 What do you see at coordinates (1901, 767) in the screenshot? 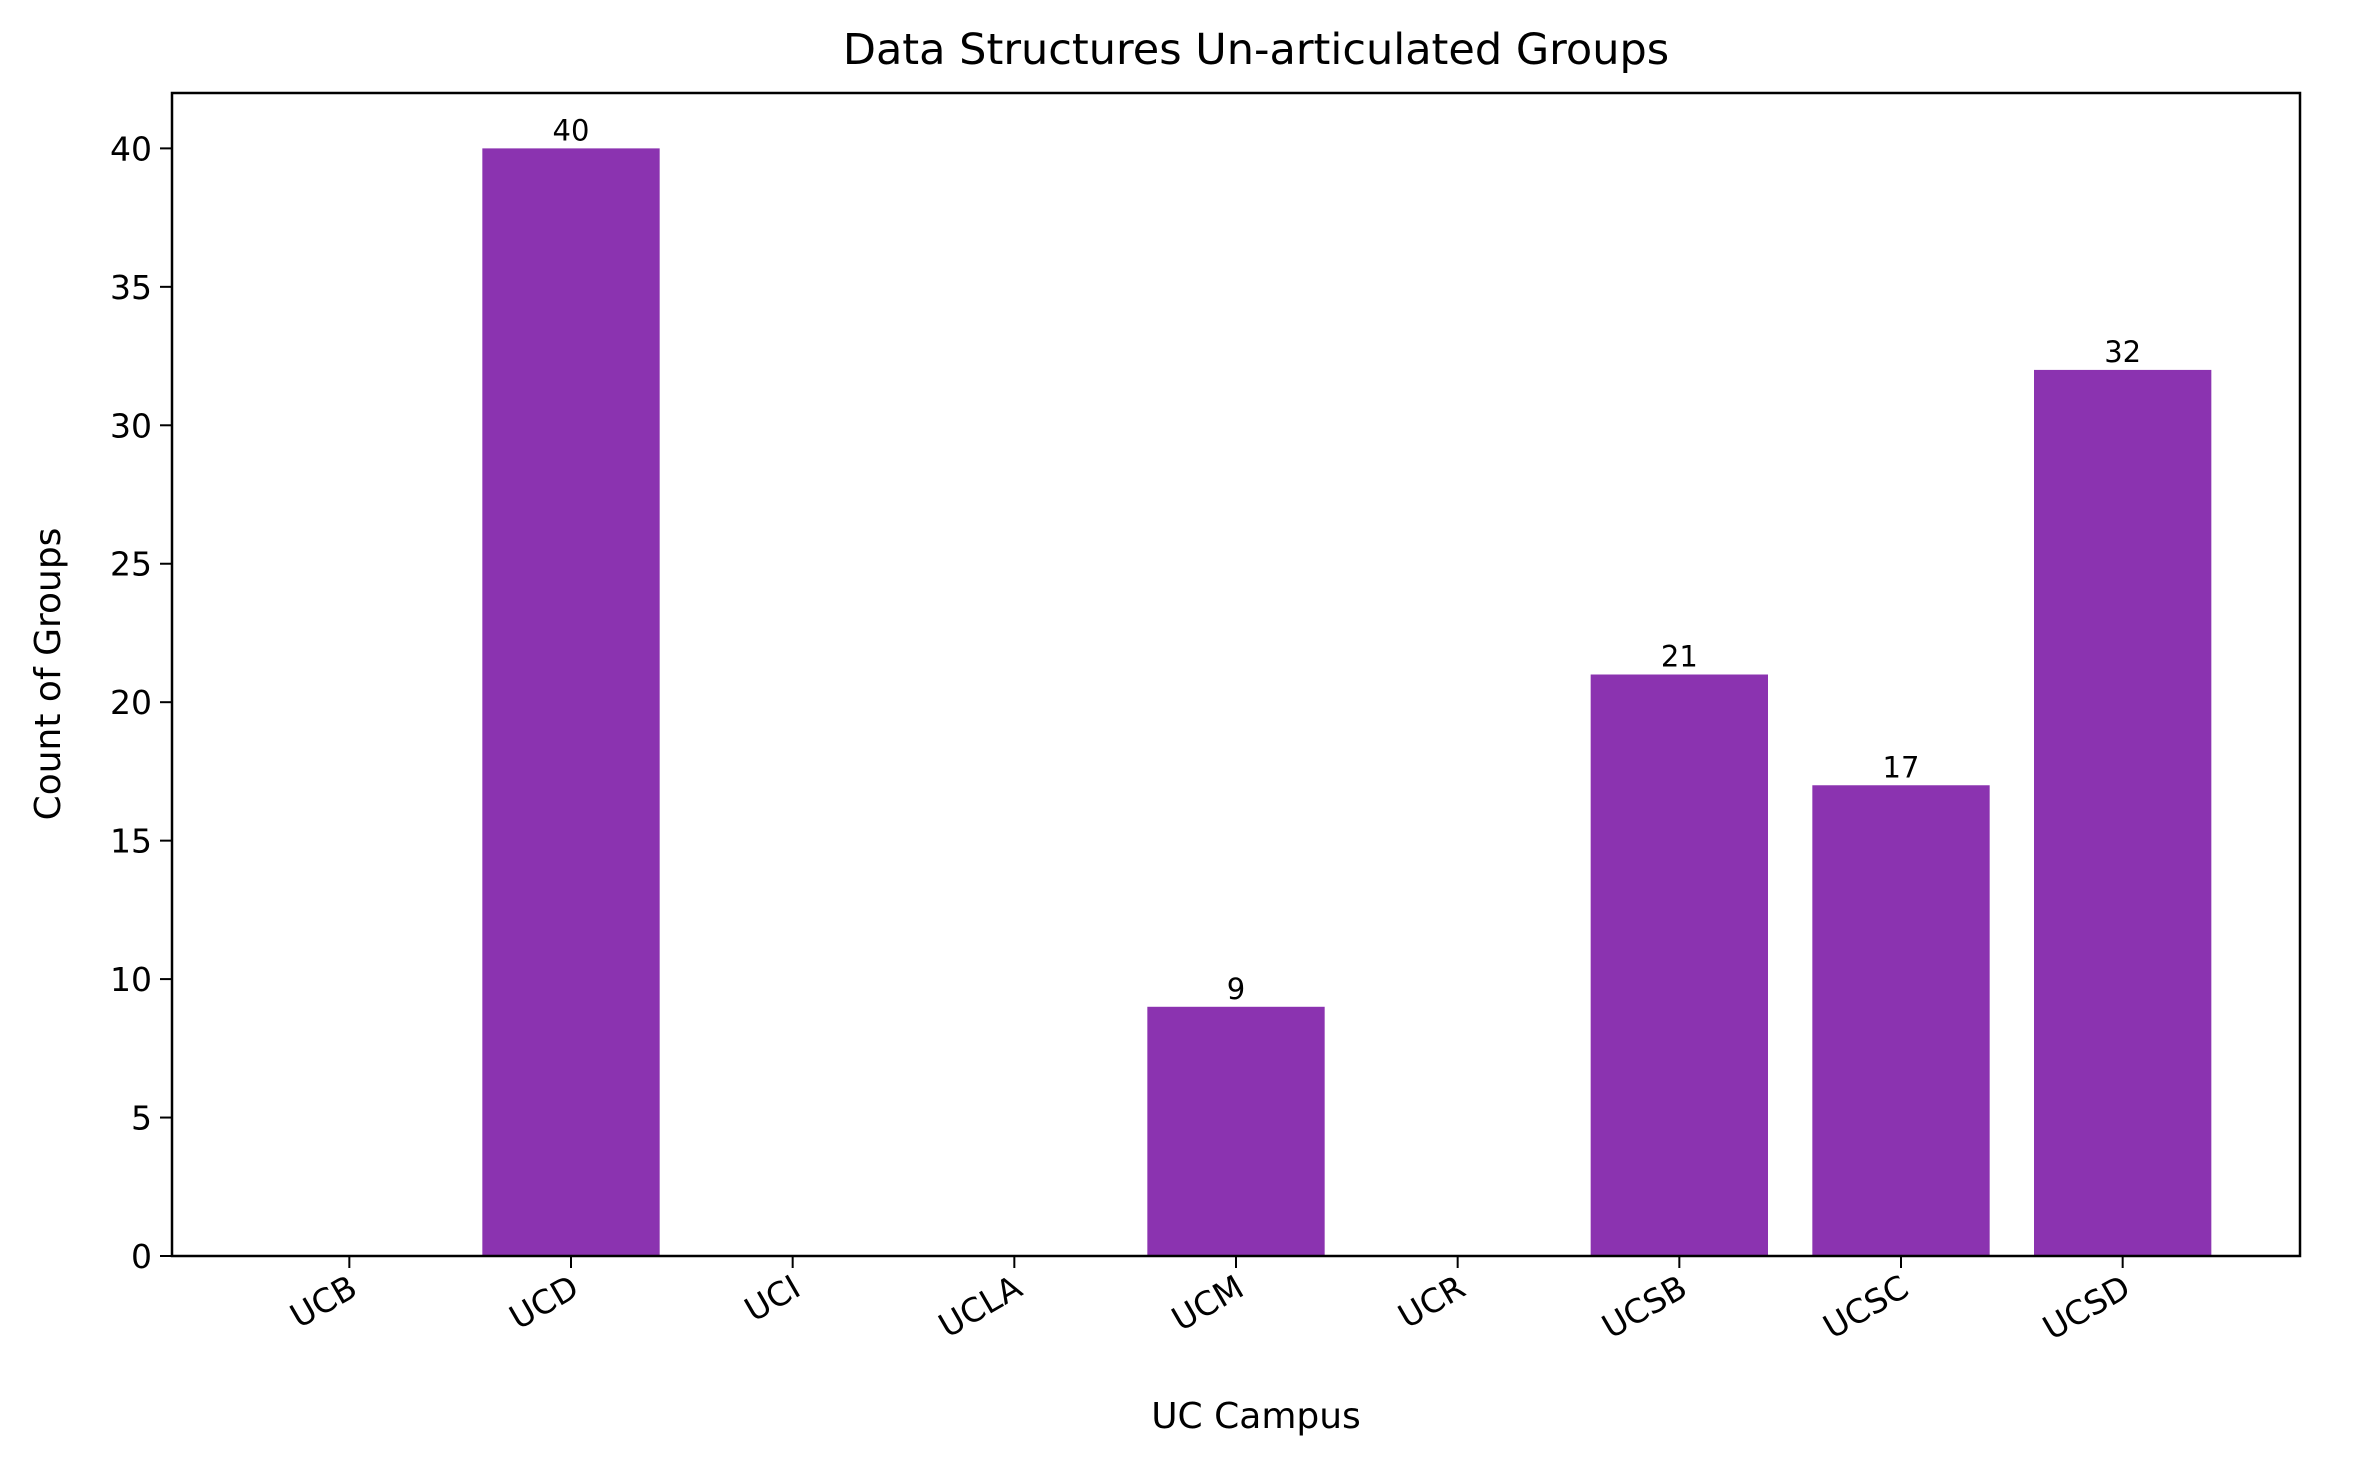
I see `bar-value-label-ucsc: 17` at bounding box center [1901, 767].